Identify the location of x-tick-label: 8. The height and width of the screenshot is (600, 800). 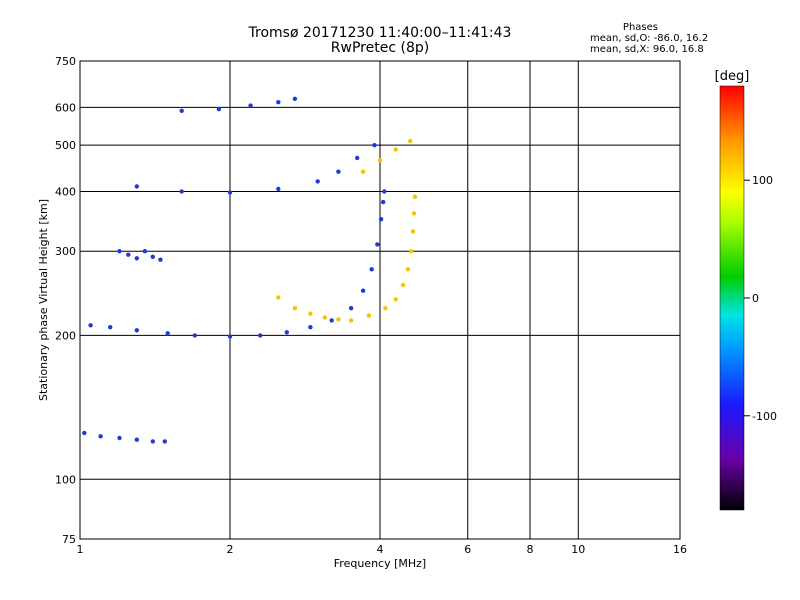
(530, 549).